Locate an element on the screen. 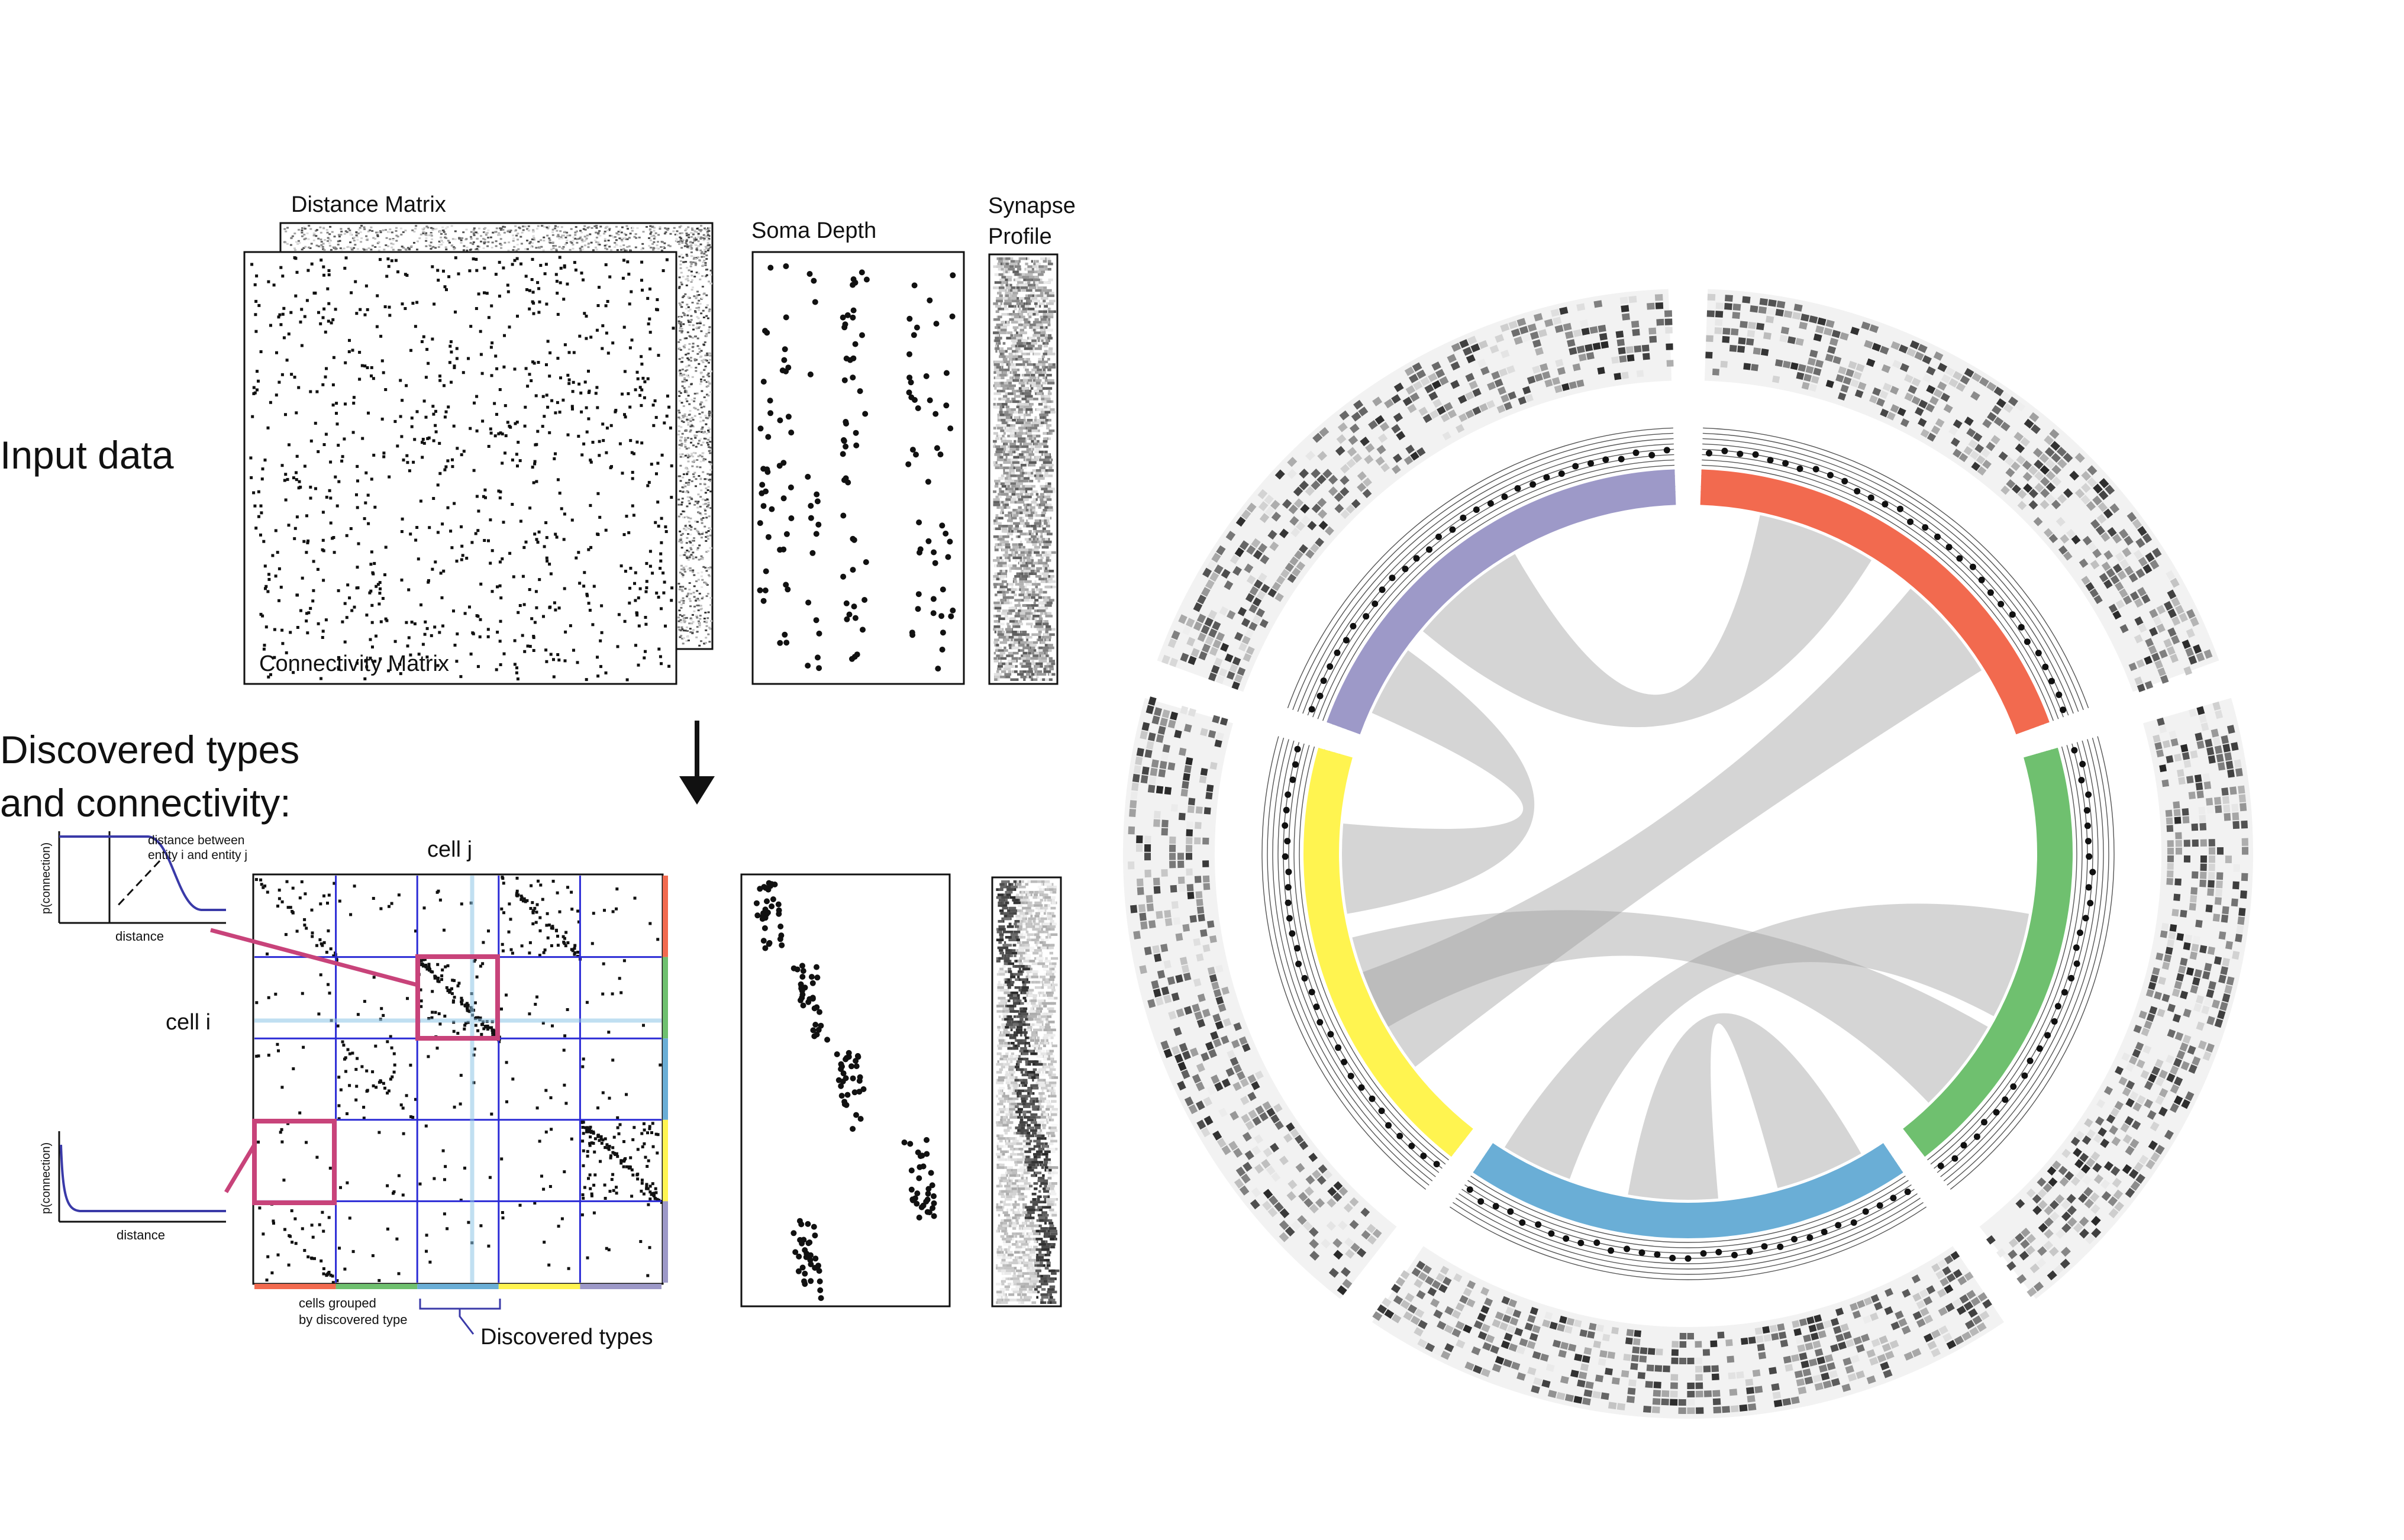  connectivity-matrix-dots is located at coordinates (462, 469).